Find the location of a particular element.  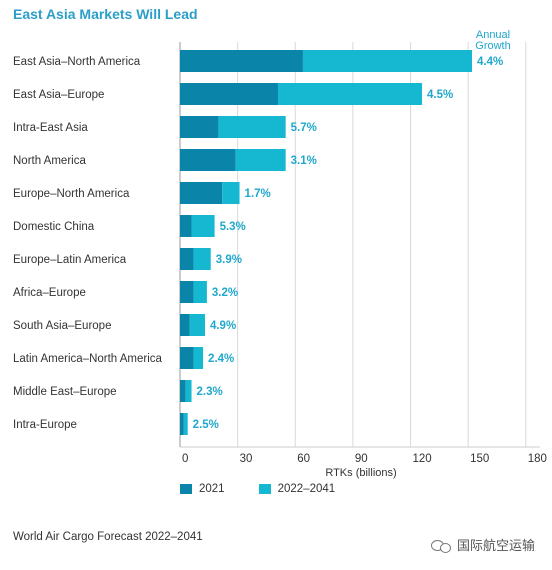

growth-label: 4.9% is located at coordinates (223, 326).